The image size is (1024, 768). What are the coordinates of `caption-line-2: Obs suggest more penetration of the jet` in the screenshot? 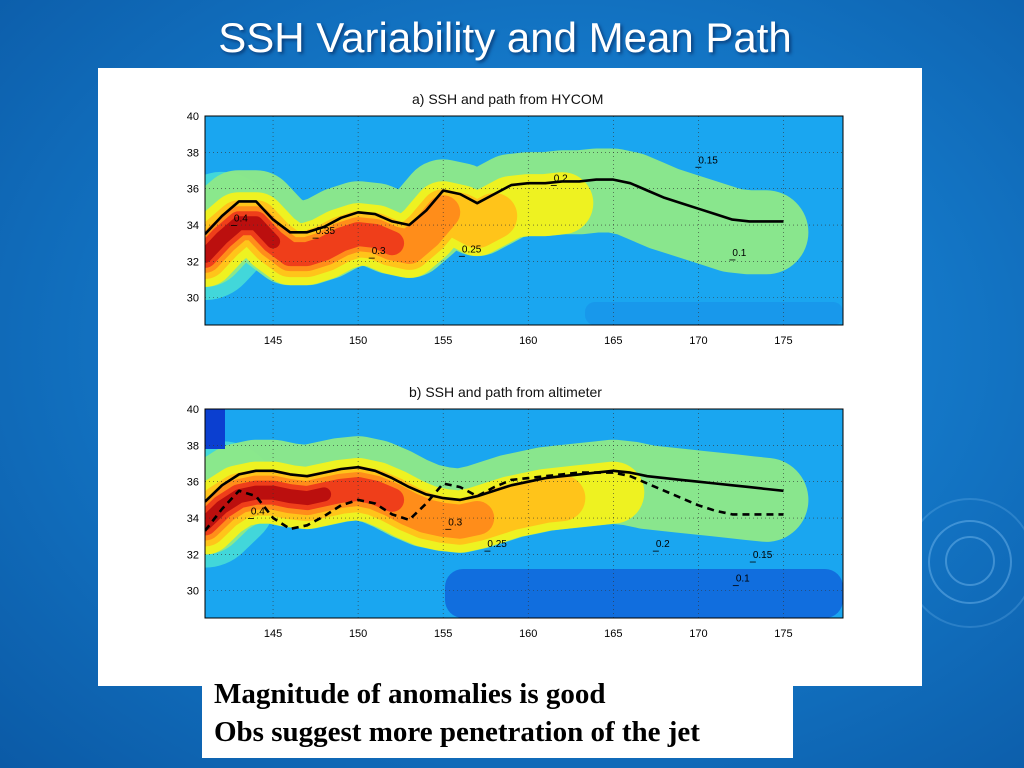 It's located at (457, 732).